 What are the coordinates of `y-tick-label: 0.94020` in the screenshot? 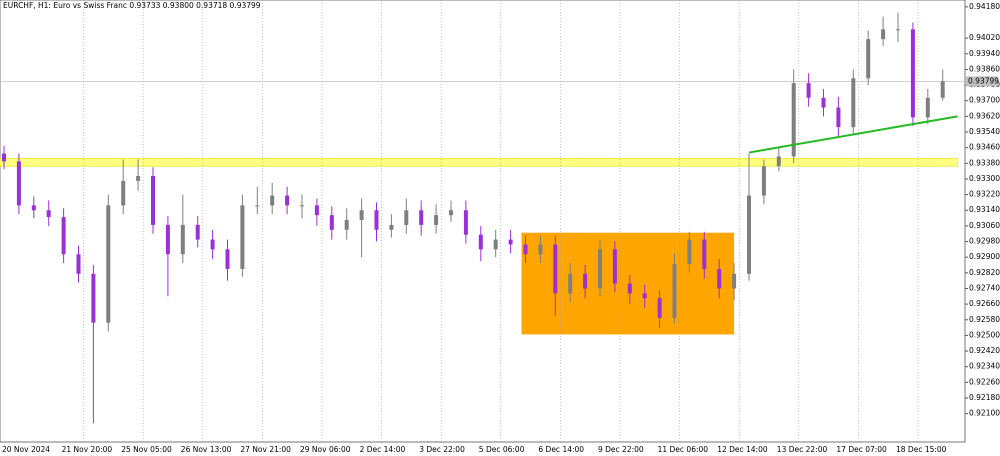 It's located at (984, 37).